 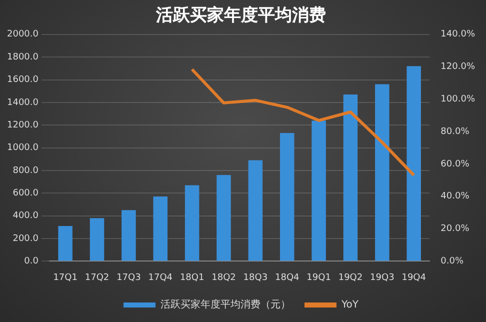 I want to click on y-tick-label: 1000.0, so click(x=22, y=148).